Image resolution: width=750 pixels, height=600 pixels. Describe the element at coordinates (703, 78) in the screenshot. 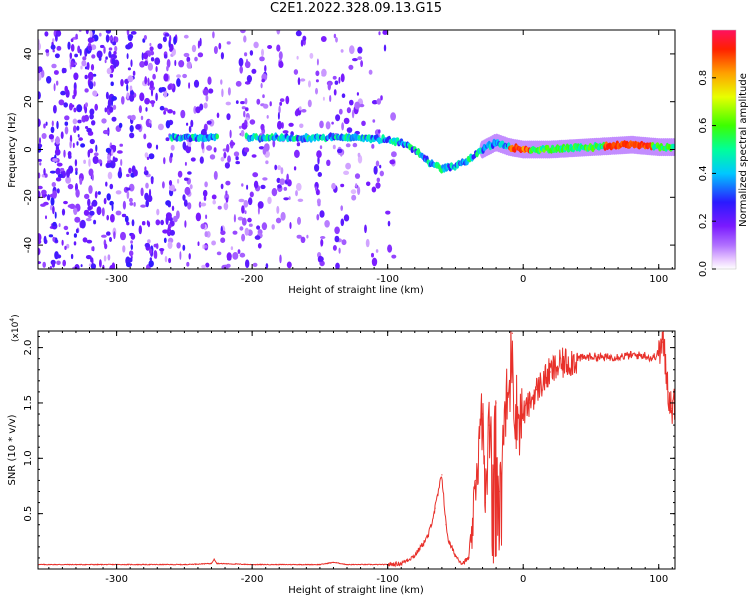

I see `colorbar-tick-label: 0.8` at that location.